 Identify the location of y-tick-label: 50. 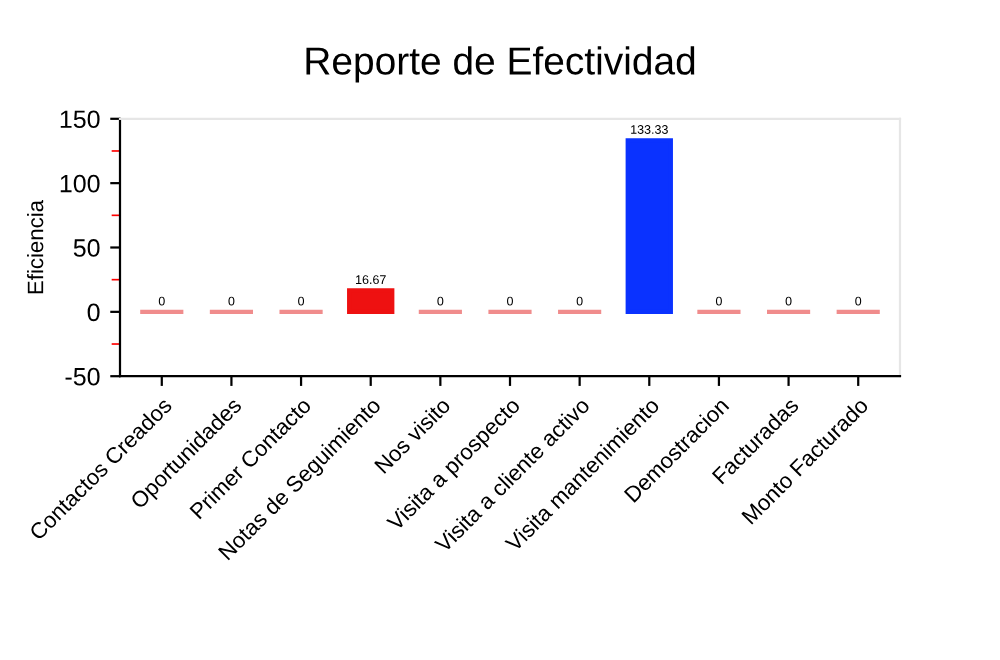
(86, 248).